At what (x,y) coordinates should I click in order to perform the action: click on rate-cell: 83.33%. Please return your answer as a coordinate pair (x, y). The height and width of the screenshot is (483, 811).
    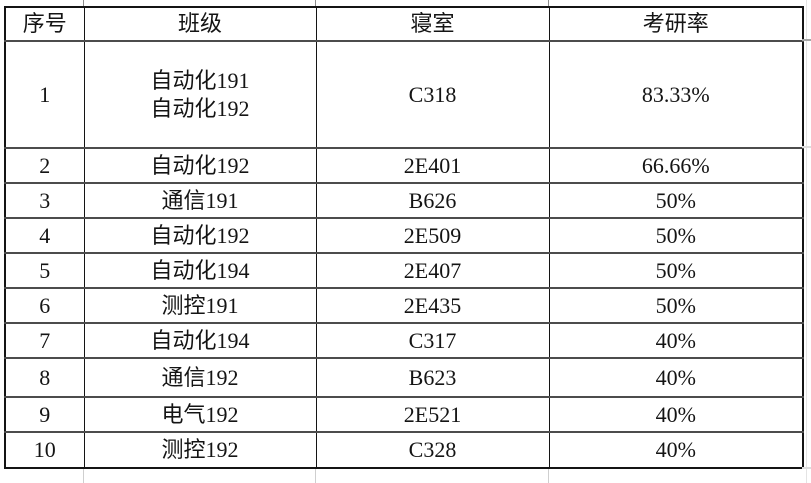
    Looking at the image, I should click on (675, 94).